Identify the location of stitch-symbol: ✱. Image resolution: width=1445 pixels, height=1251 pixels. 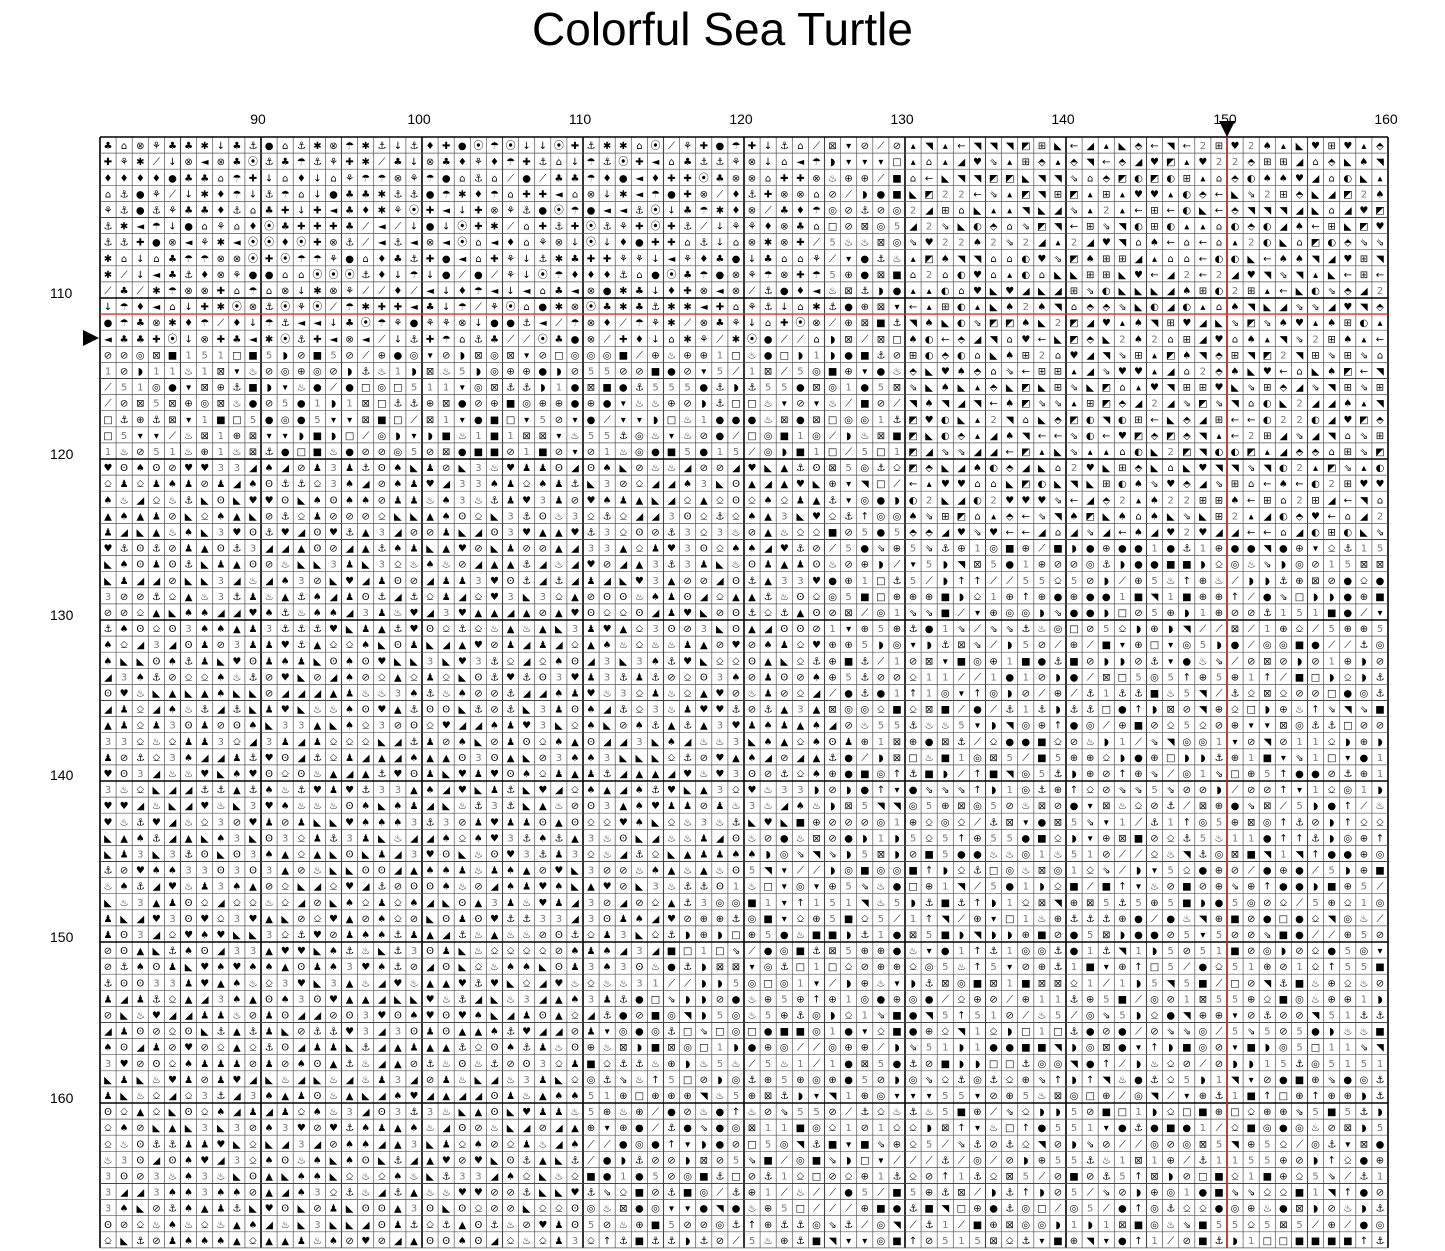
(205, 146).